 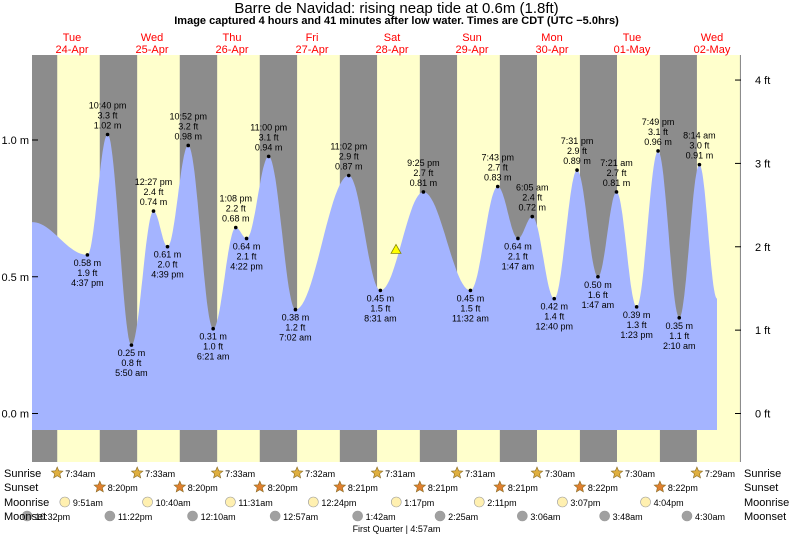 I want to click on high-tide-label: 10:52 pm, so click(x=188, y=116).